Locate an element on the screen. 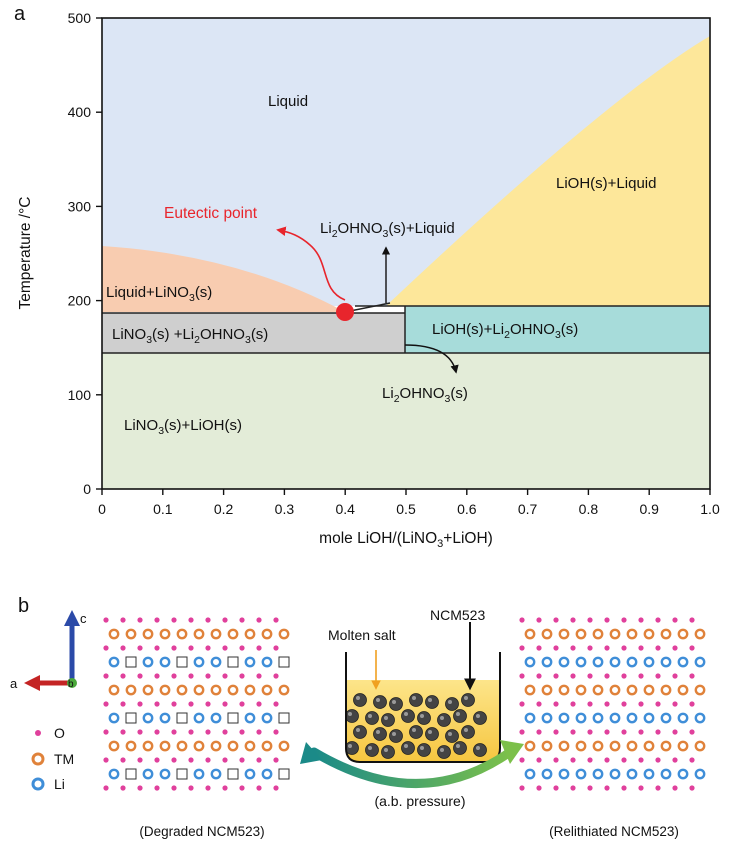 The width and height of the screenshot is (736, 856). x-tick-label: 0.6 is located at coordinates (467, 509).